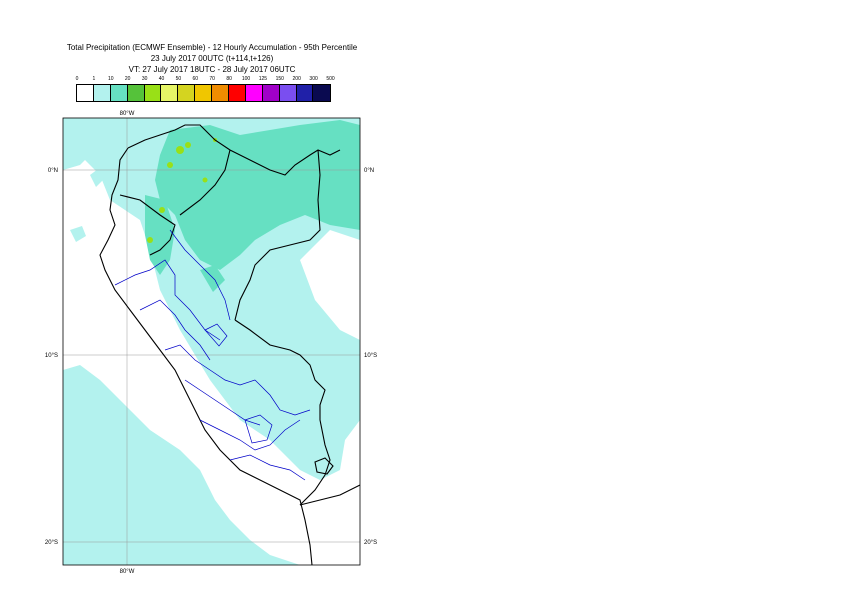 Image resolution: width=842 pixels, height=596 pixels. I want to click on legend-label: 50, so click(178, 79).